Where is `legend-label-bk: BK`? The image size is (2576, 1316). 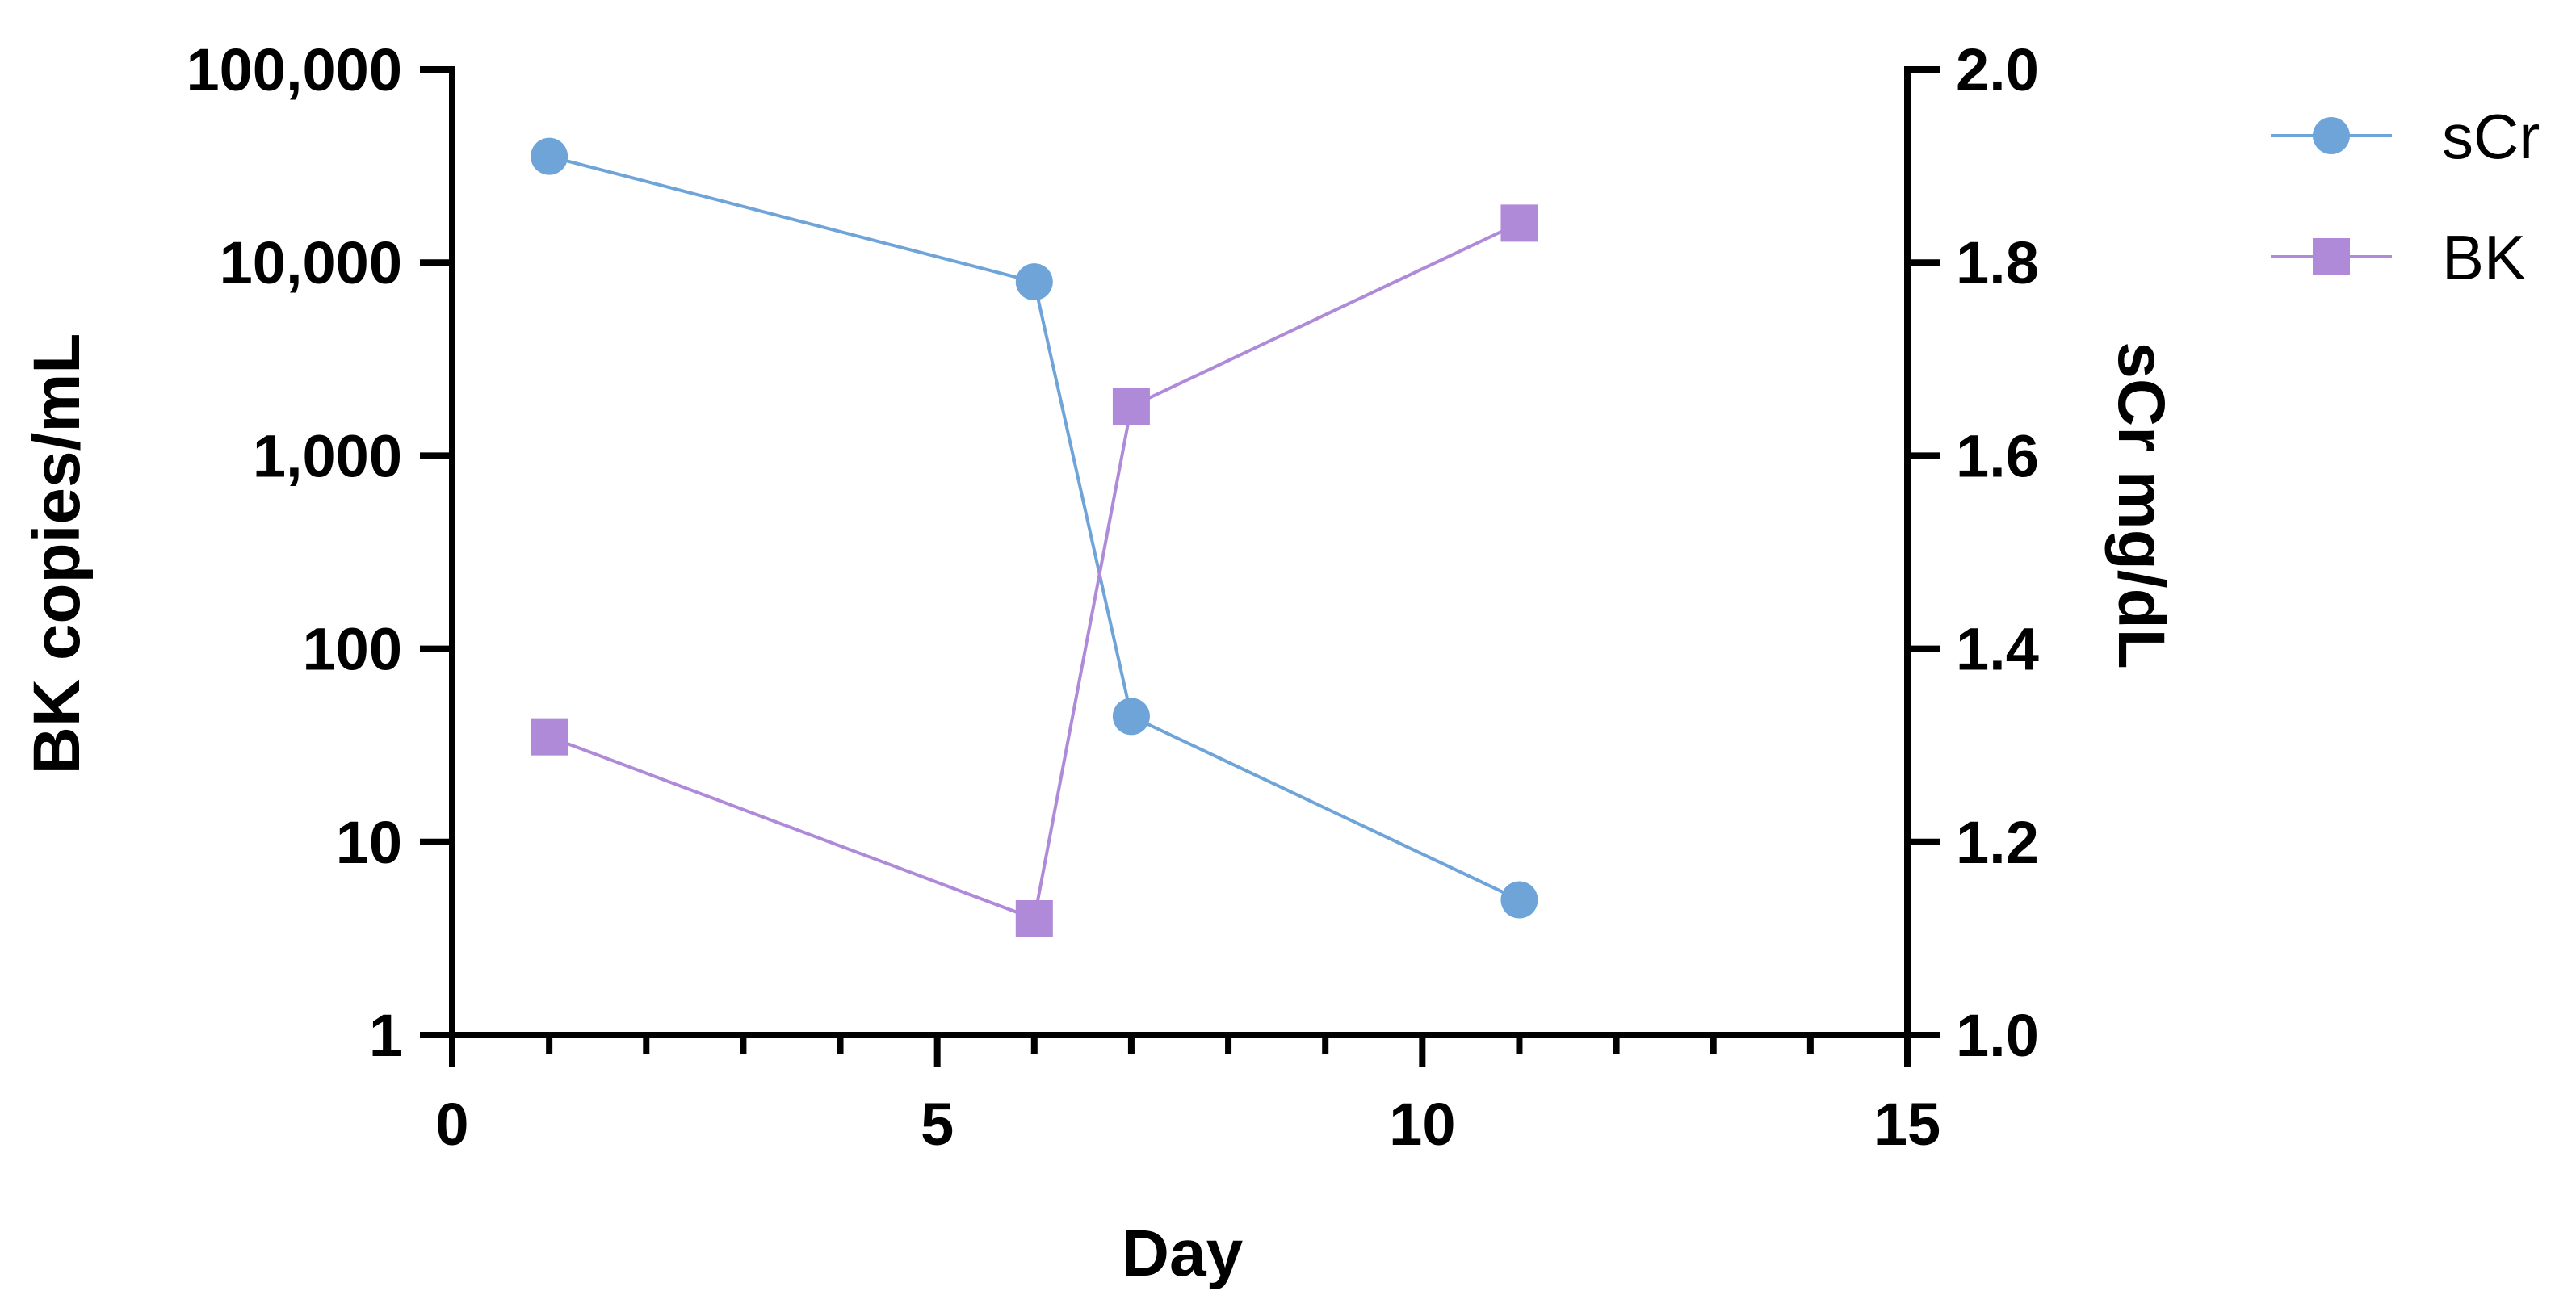 legend-label-bk: BK is located at coordinates (2484, 257).